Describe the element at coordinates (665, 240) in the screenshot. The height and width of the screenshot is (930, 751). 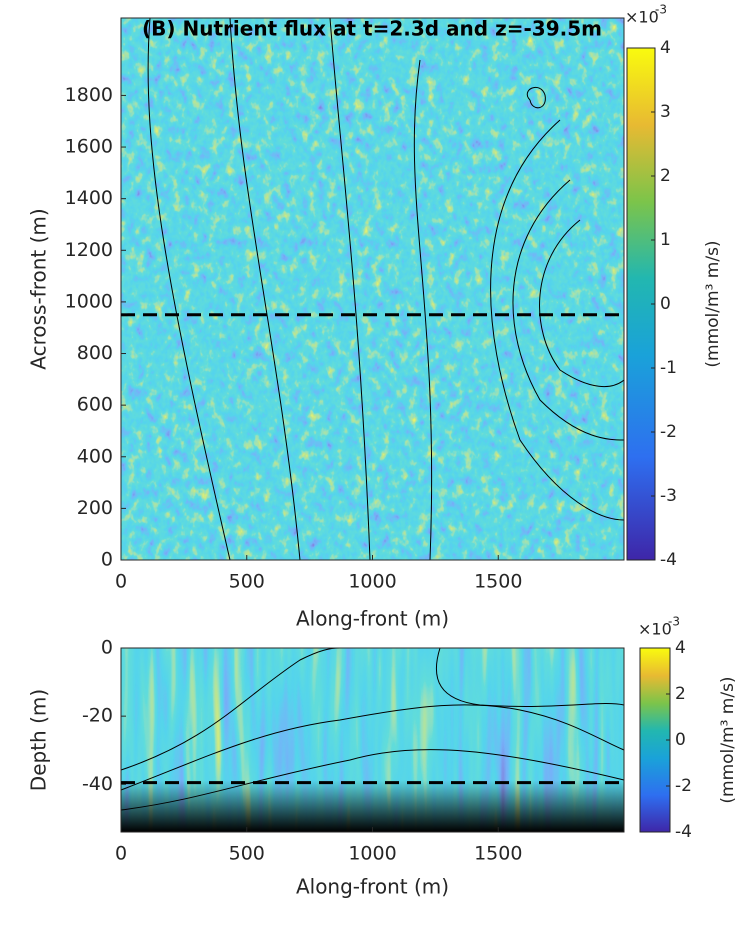
I see `colorbar-tick-label: 1` at that location.